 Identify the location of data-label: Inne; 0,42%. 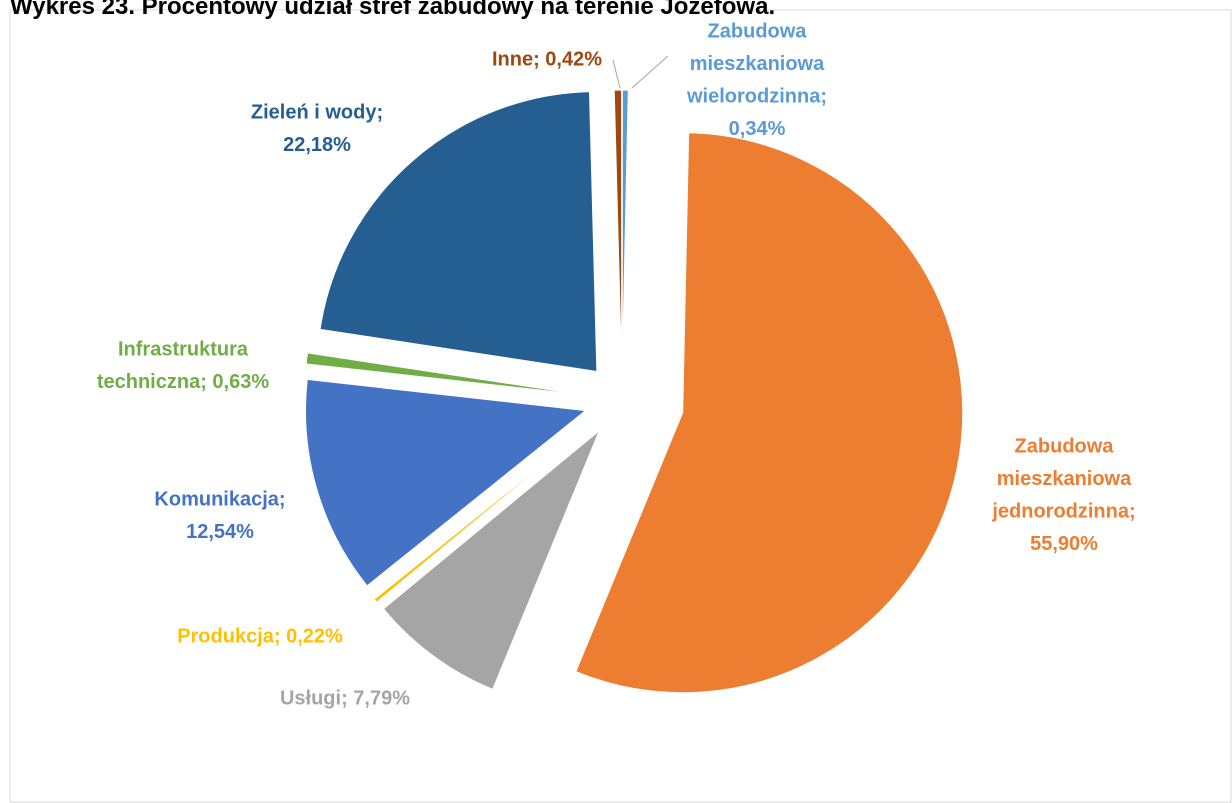
(547, 59).